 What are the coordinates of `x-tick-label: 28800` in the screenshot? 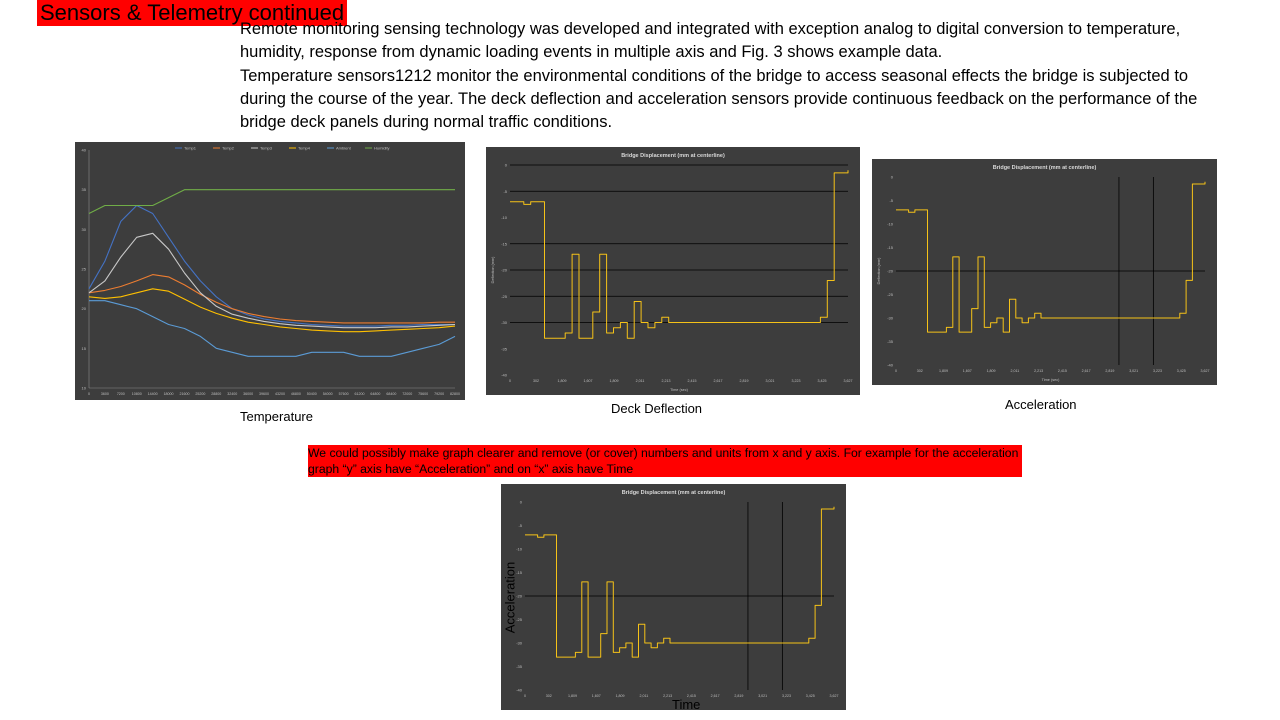 It's located at (216, 394).